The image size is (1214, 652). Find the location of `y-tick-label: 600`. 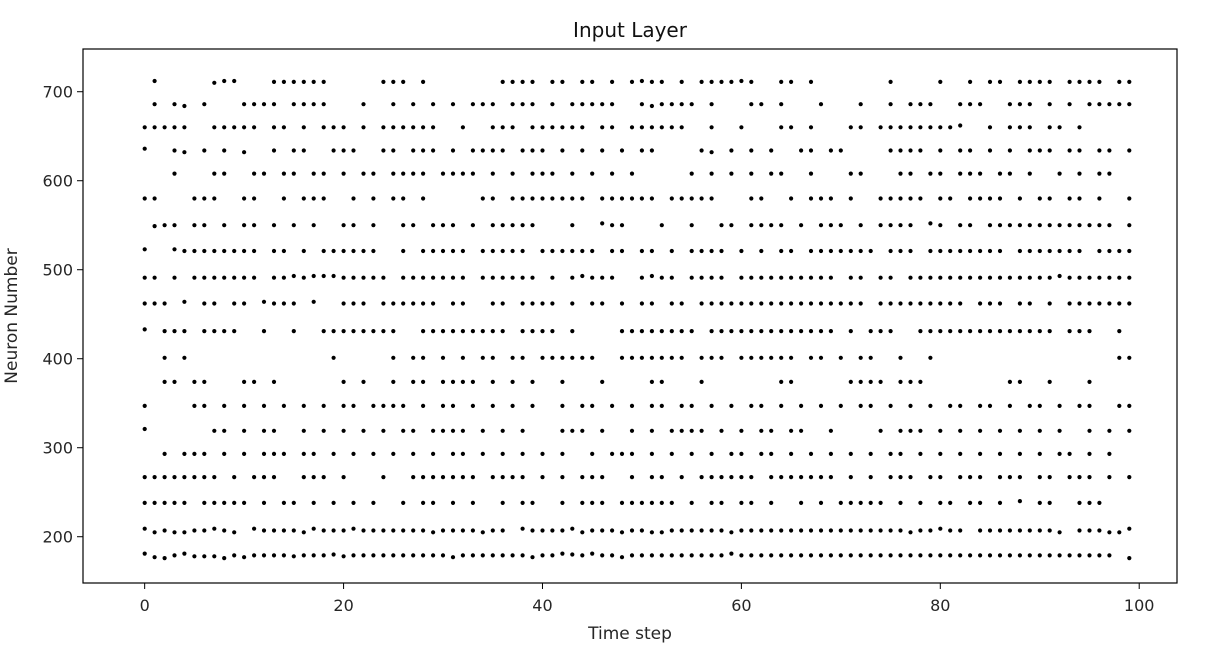

y-tick-label: 600 is located at coordinates (57, 181).